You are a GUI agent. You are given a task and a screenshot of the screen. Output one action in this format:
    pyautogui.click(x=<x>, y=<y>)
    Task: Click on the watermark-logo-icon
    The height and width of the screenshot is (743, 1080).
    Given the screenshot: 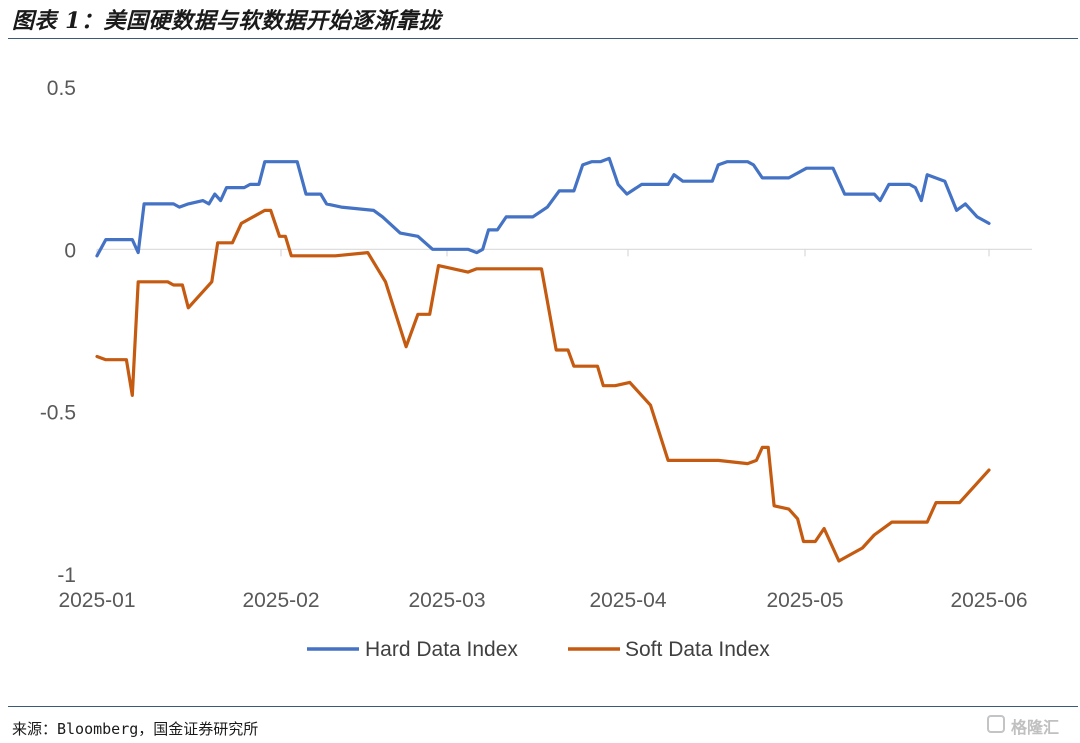 What is the action you would take?
    pyautogui.click(x=996, y=724)
    